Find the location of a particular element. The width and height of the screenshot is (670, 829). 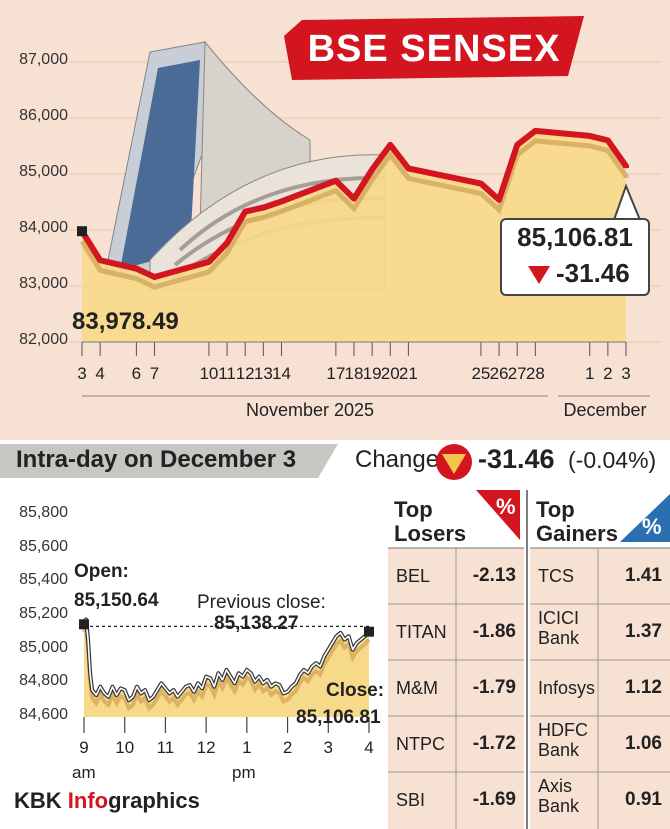

gainer-value: 1.41 is located at coordinates (643, 575).